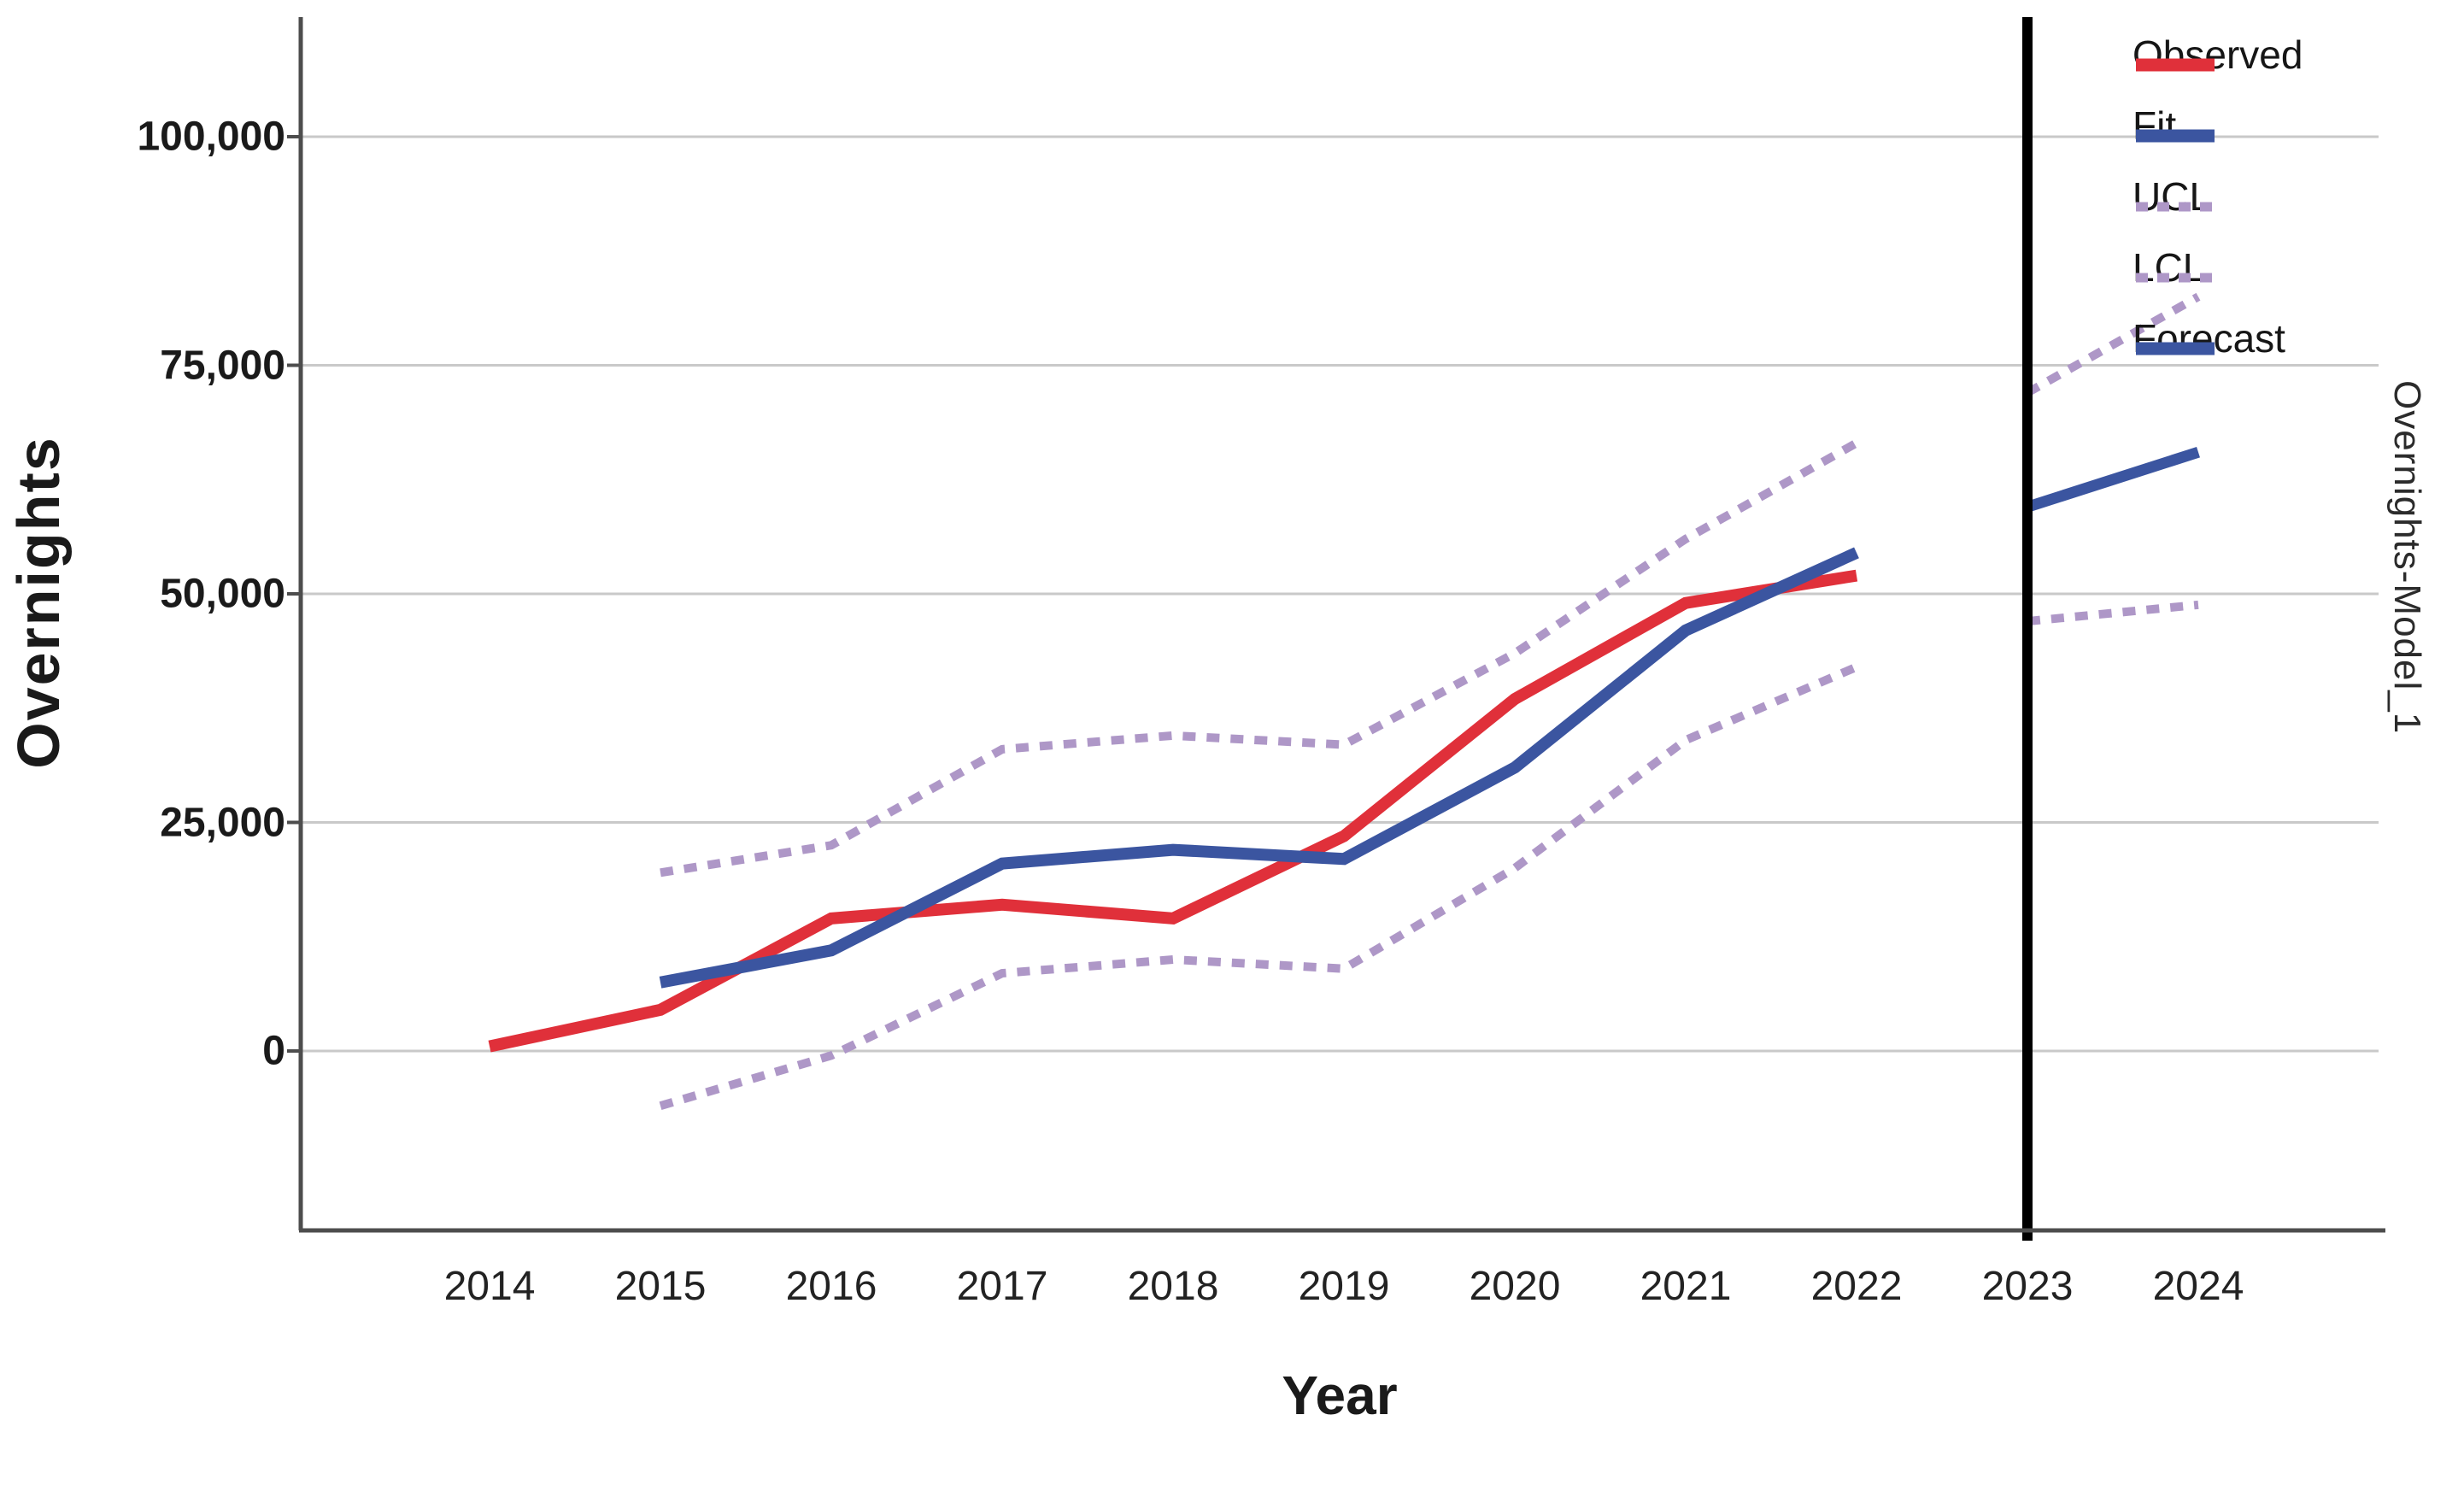  Describe the element at coordinates (1002, 1286) in the screenshot. I see `x-tick-label: 2017` at that location.